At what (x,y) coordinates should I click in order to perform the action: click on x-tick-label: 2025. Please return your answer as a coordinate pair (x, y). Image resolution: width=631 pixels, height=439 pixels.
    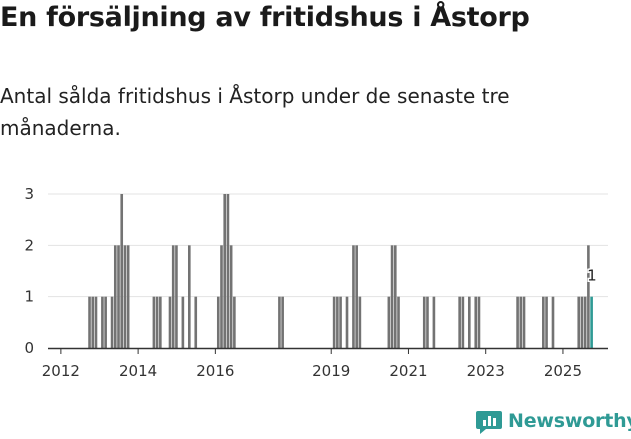
    Looking at the image, I should click on (563, 371).